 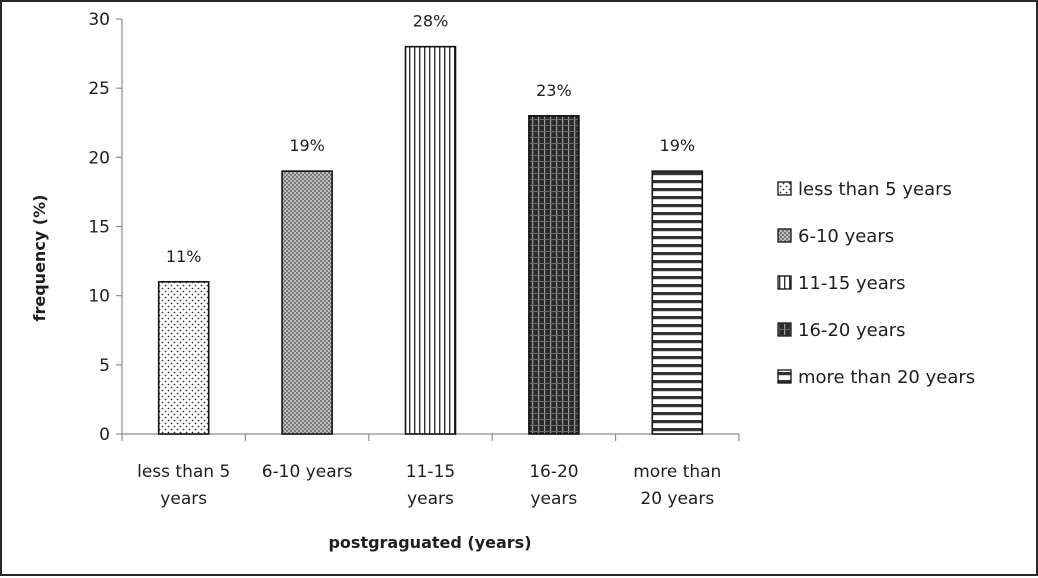 What do you see at coordinates (886, 377) in the screenshot?
I see `legend-item: more than 20 years` at bounding box center [886, 377].